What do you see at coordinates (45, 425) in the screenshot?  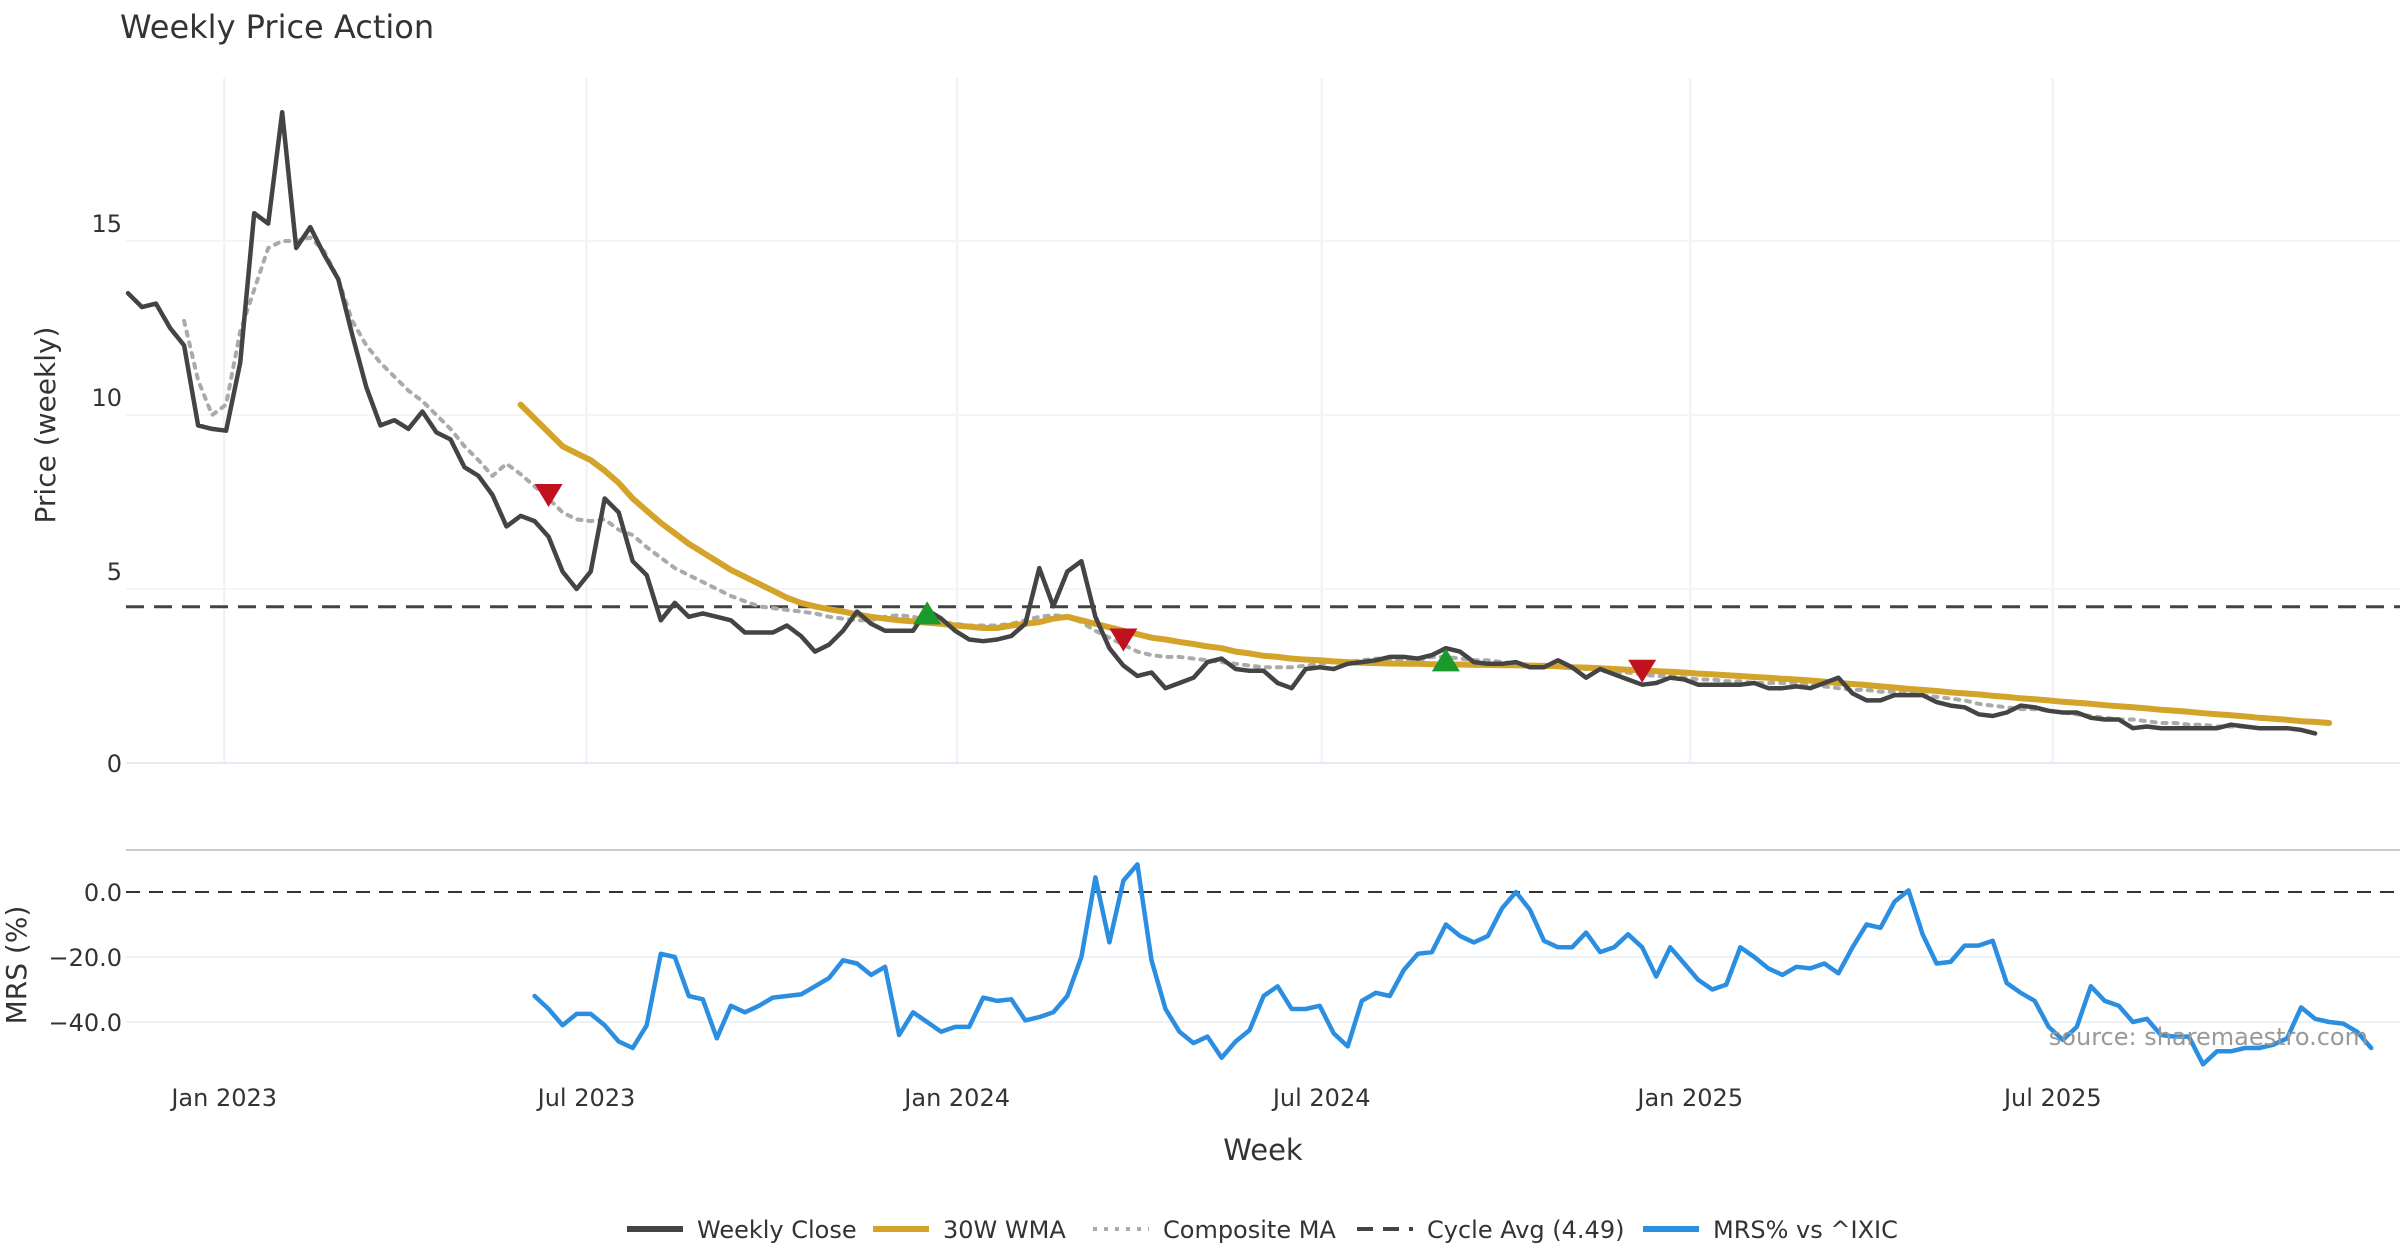 I see `price-y-axis-label: Price (weekly)` at bounding box center [45, 425].